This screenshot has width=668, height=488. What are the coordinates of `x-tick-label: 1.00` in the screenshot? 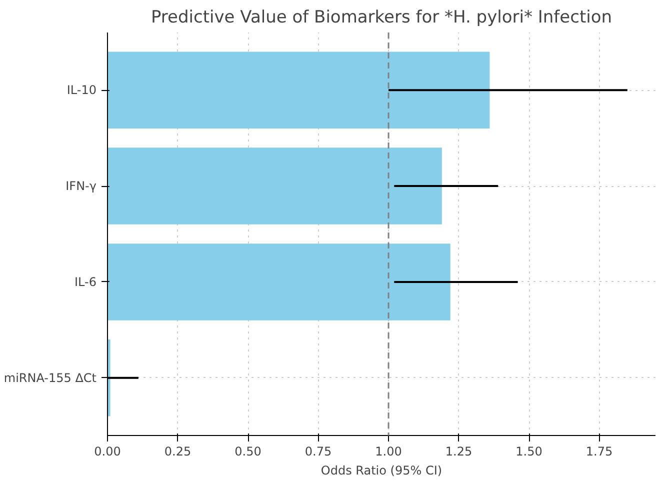 It's located at (388, 451).